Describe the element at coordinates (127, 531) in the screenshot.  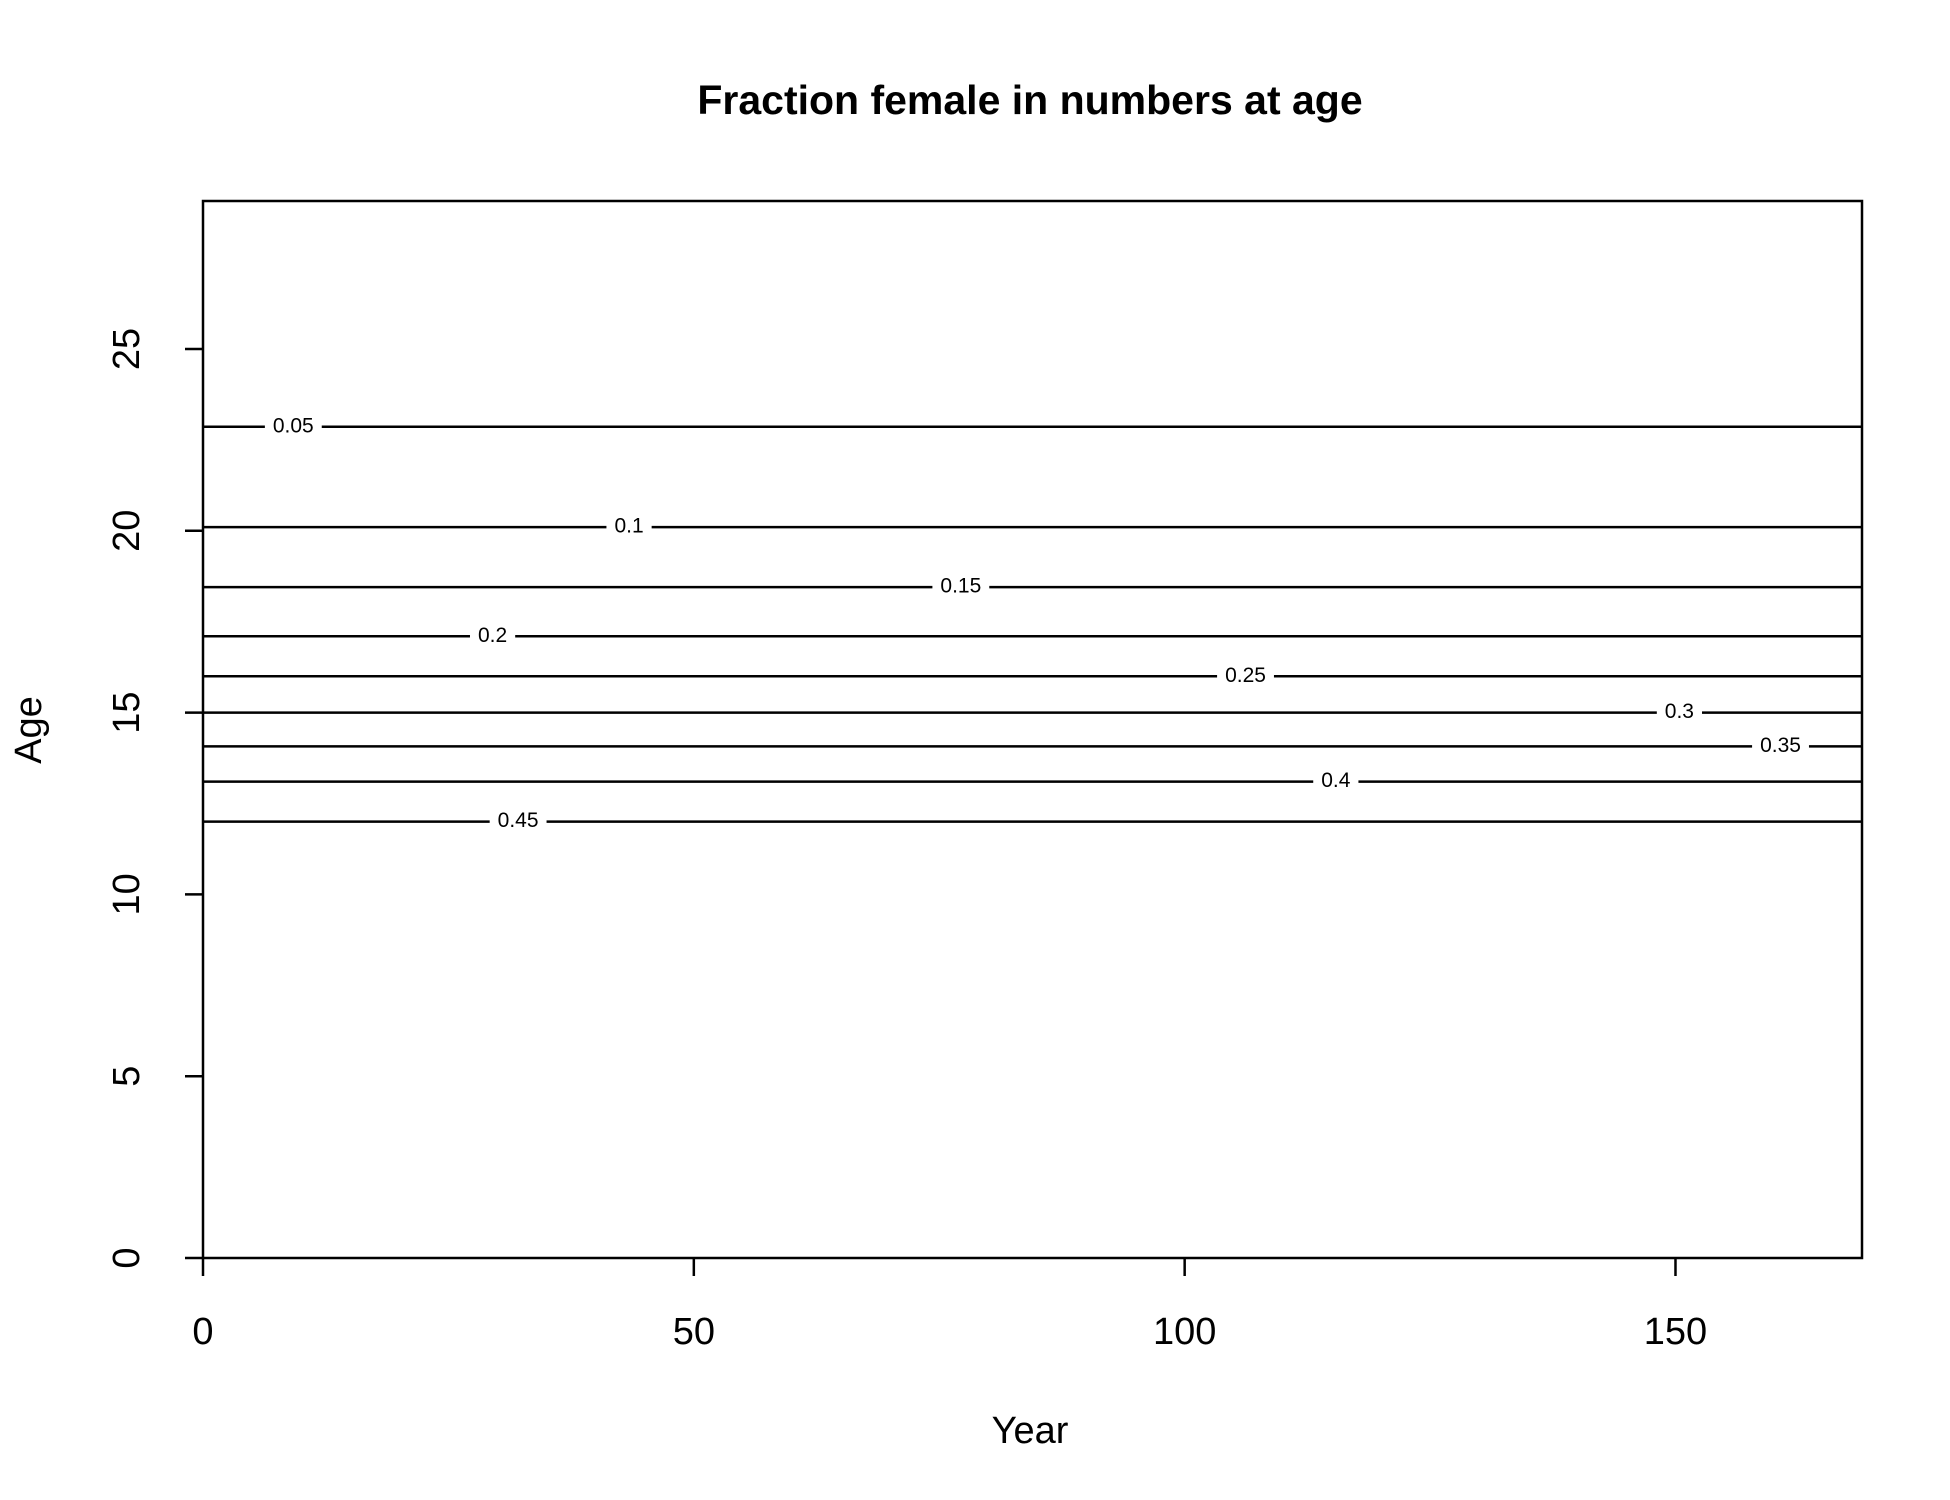
I see `y-tick-label: 20` at that location.